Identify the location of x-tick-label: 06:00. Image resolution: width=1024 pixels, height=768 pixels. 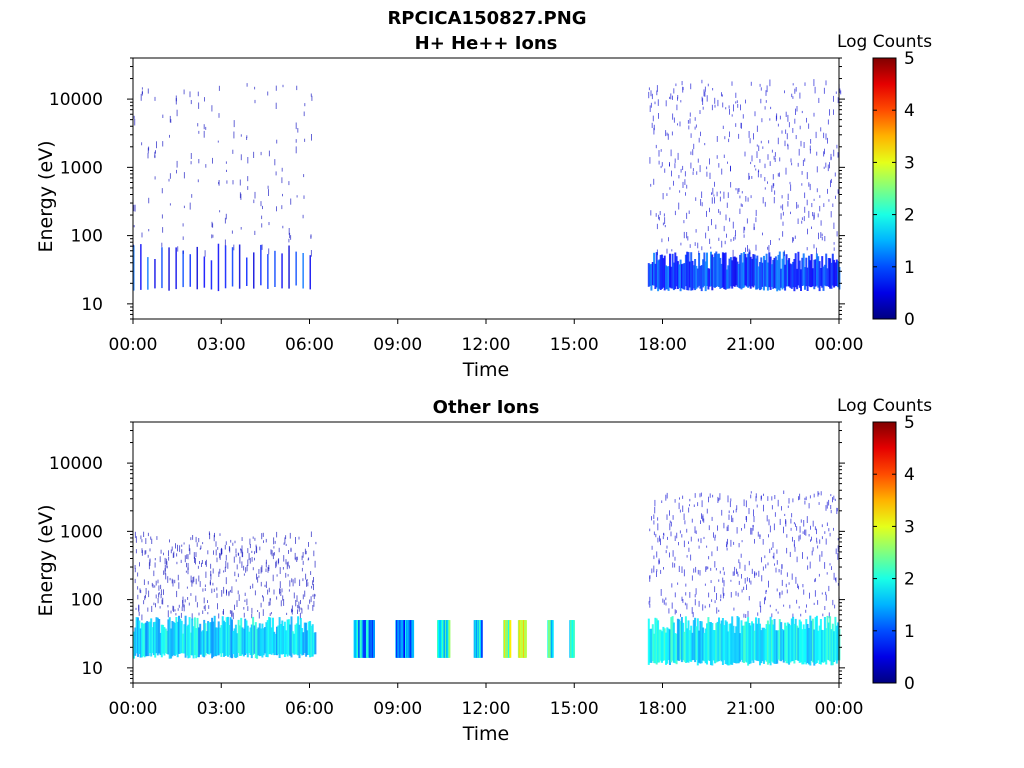
(309, 345).